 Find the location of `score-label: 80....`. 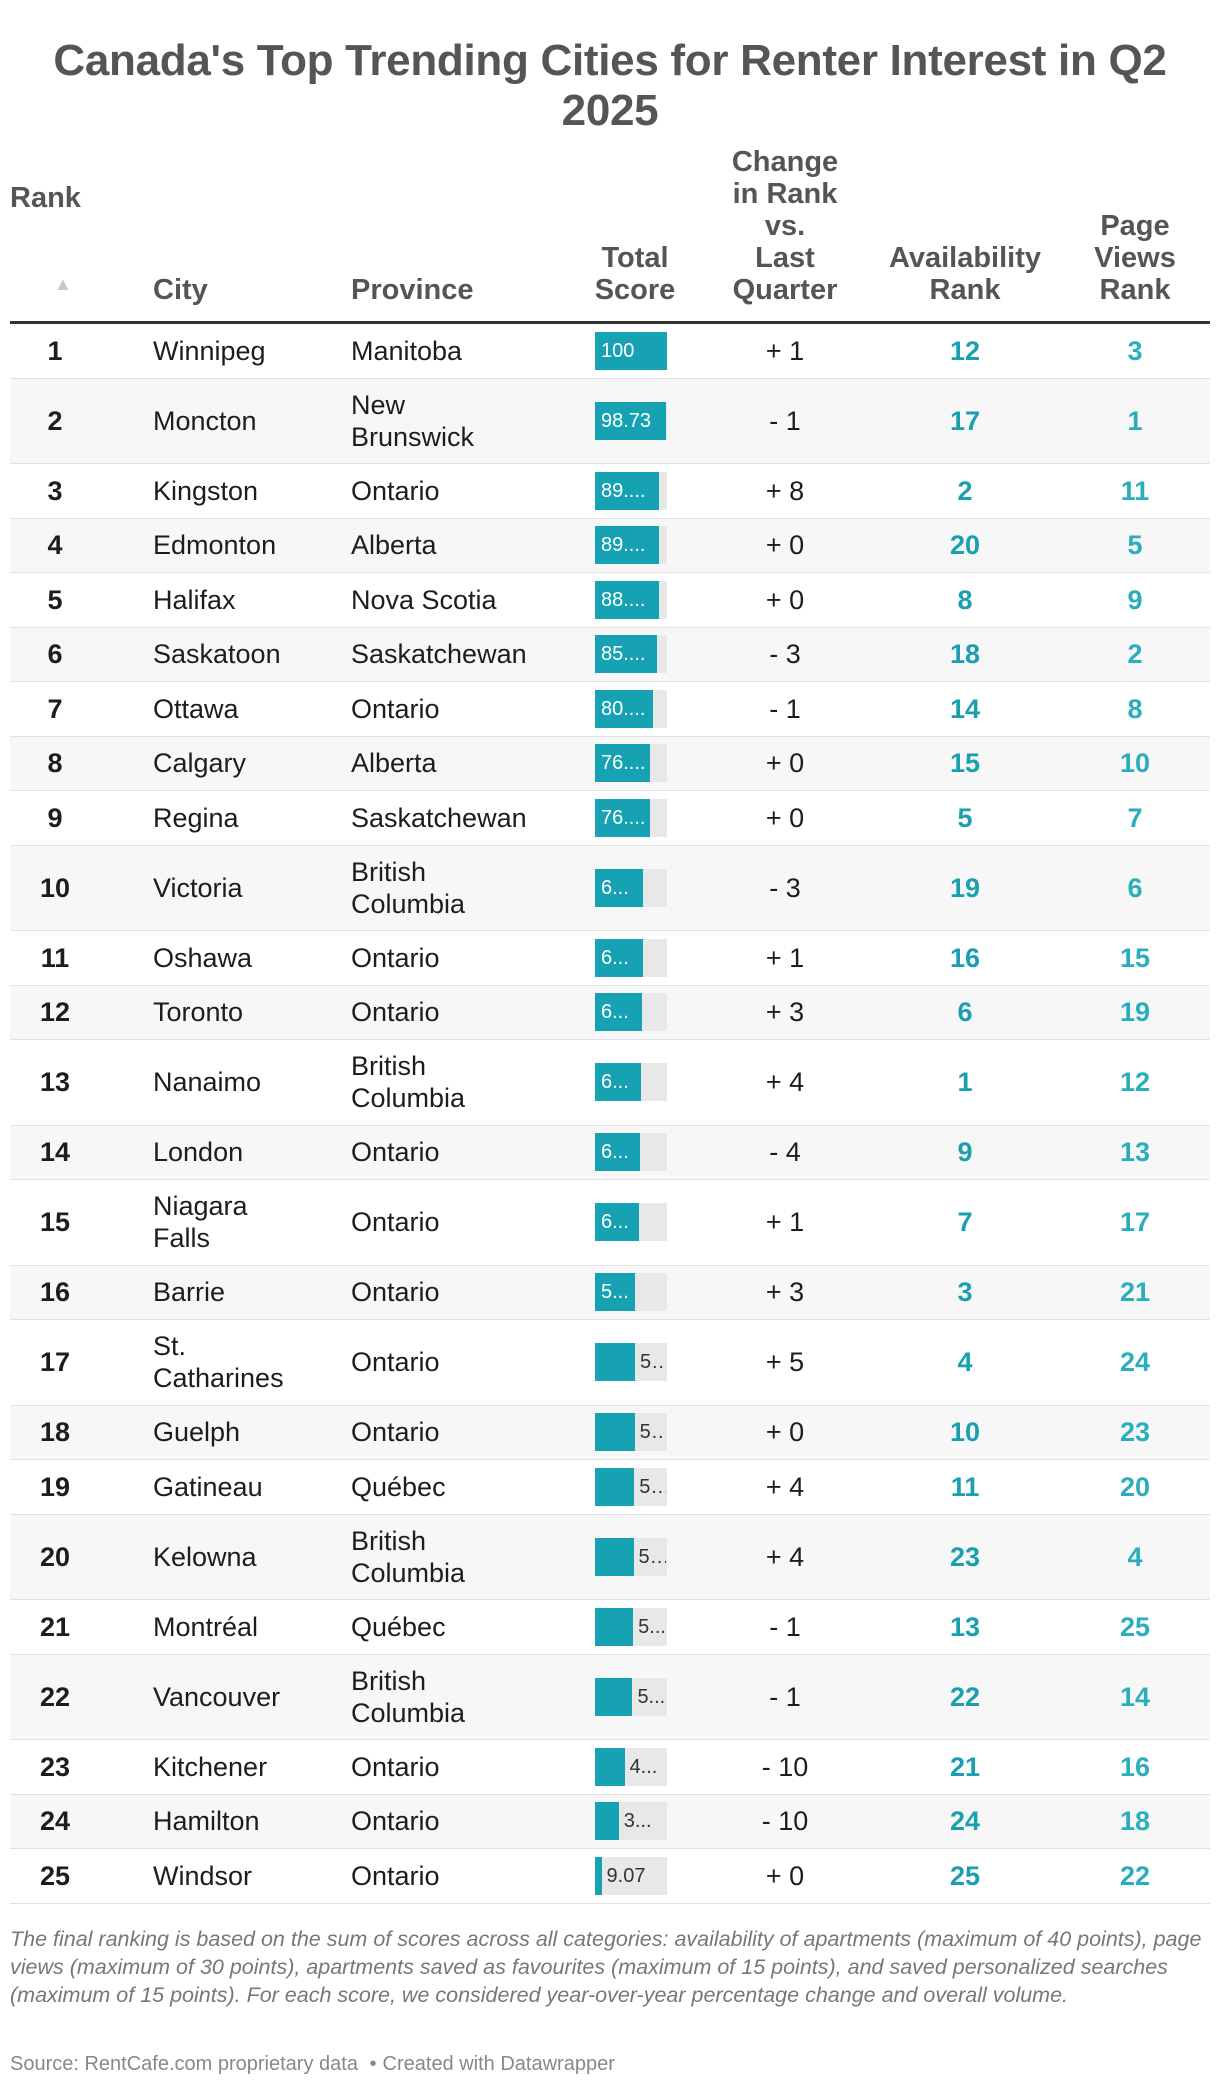

score-label: 80.... is located at coordinates (623, 708).